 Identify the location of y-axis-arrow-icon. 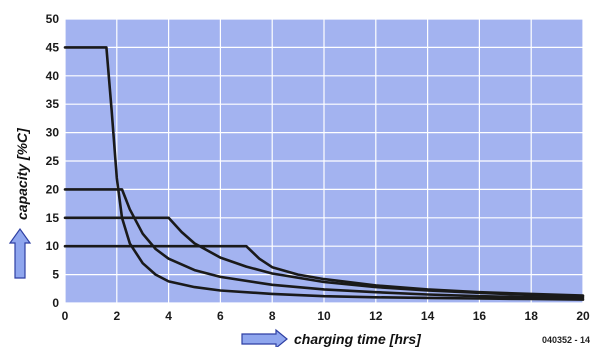
(20, 253).